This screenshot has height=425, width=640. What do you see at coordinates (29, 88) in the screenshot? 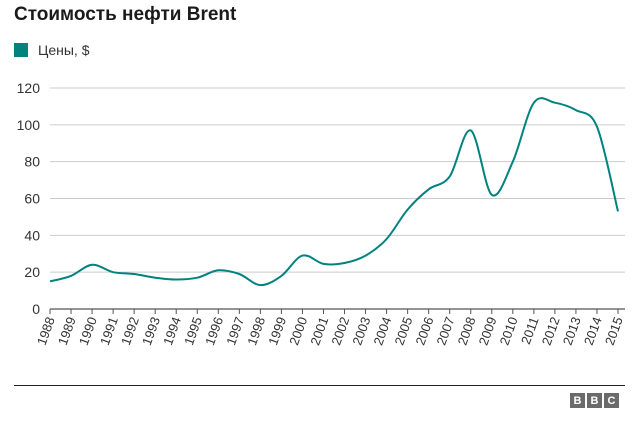
I see `y-tick-label: 120` at bounding box center [29, 88].